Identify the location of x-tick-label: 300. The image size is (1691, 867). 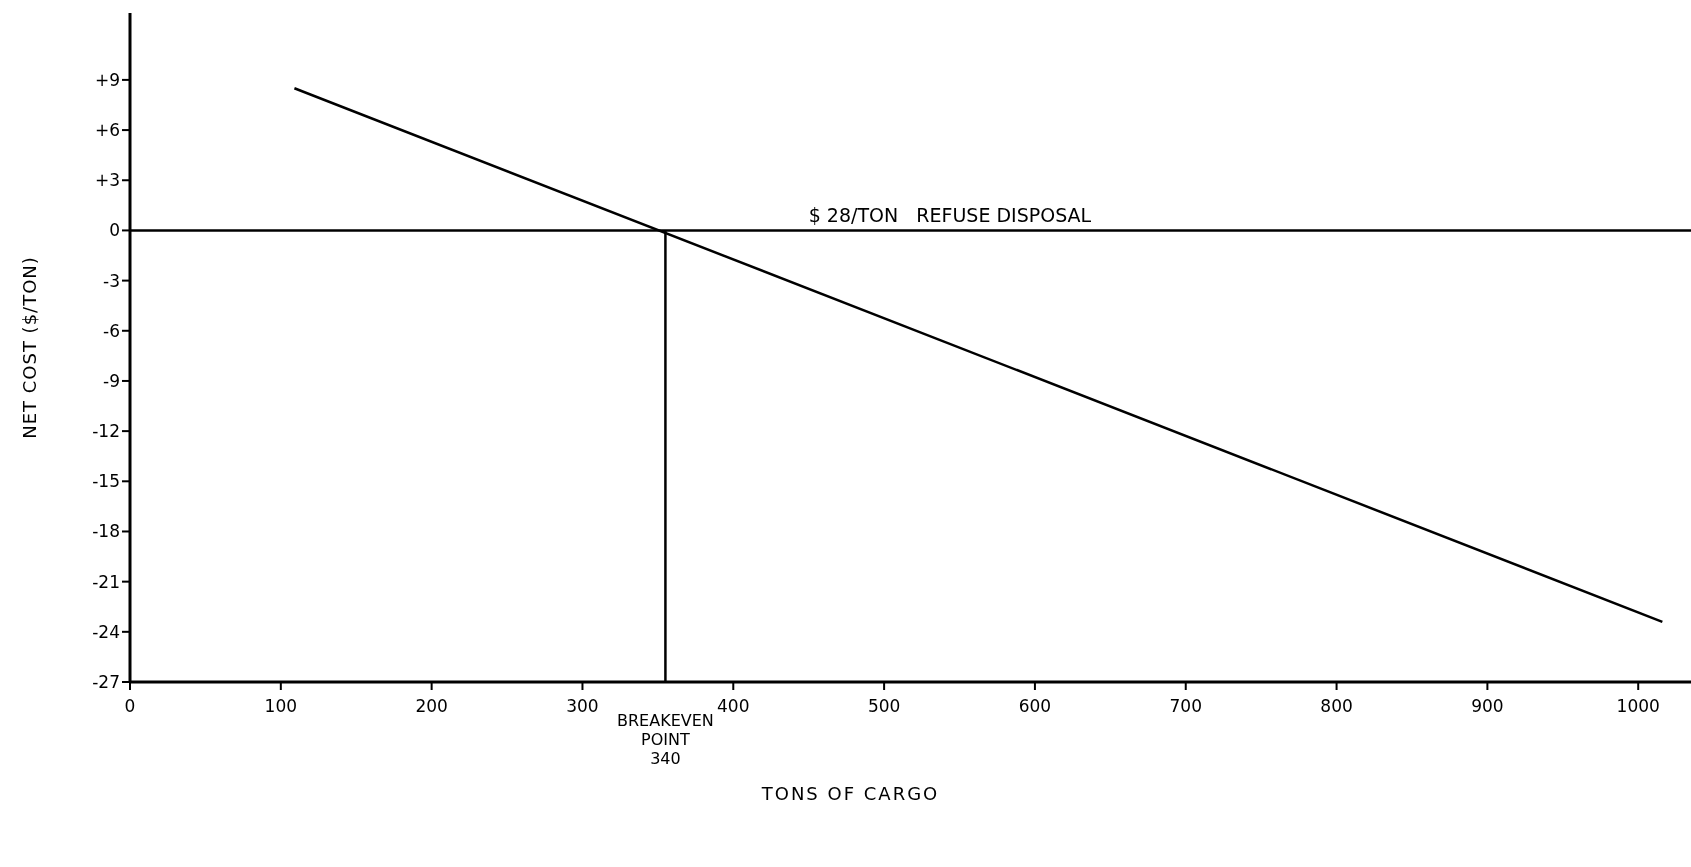
(582, 706).